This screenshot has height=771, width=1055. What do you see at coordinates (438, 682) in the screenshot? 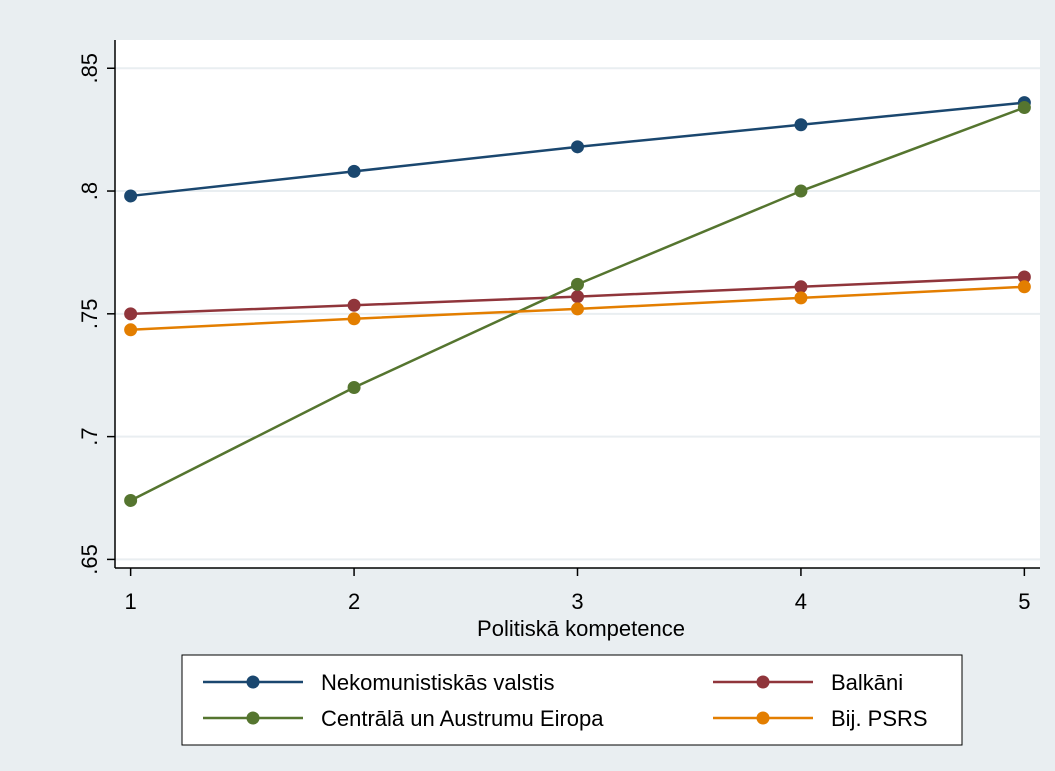
I see `legend-label-0: Nekomunistiskās valstis` at bounding box center [438, 682].